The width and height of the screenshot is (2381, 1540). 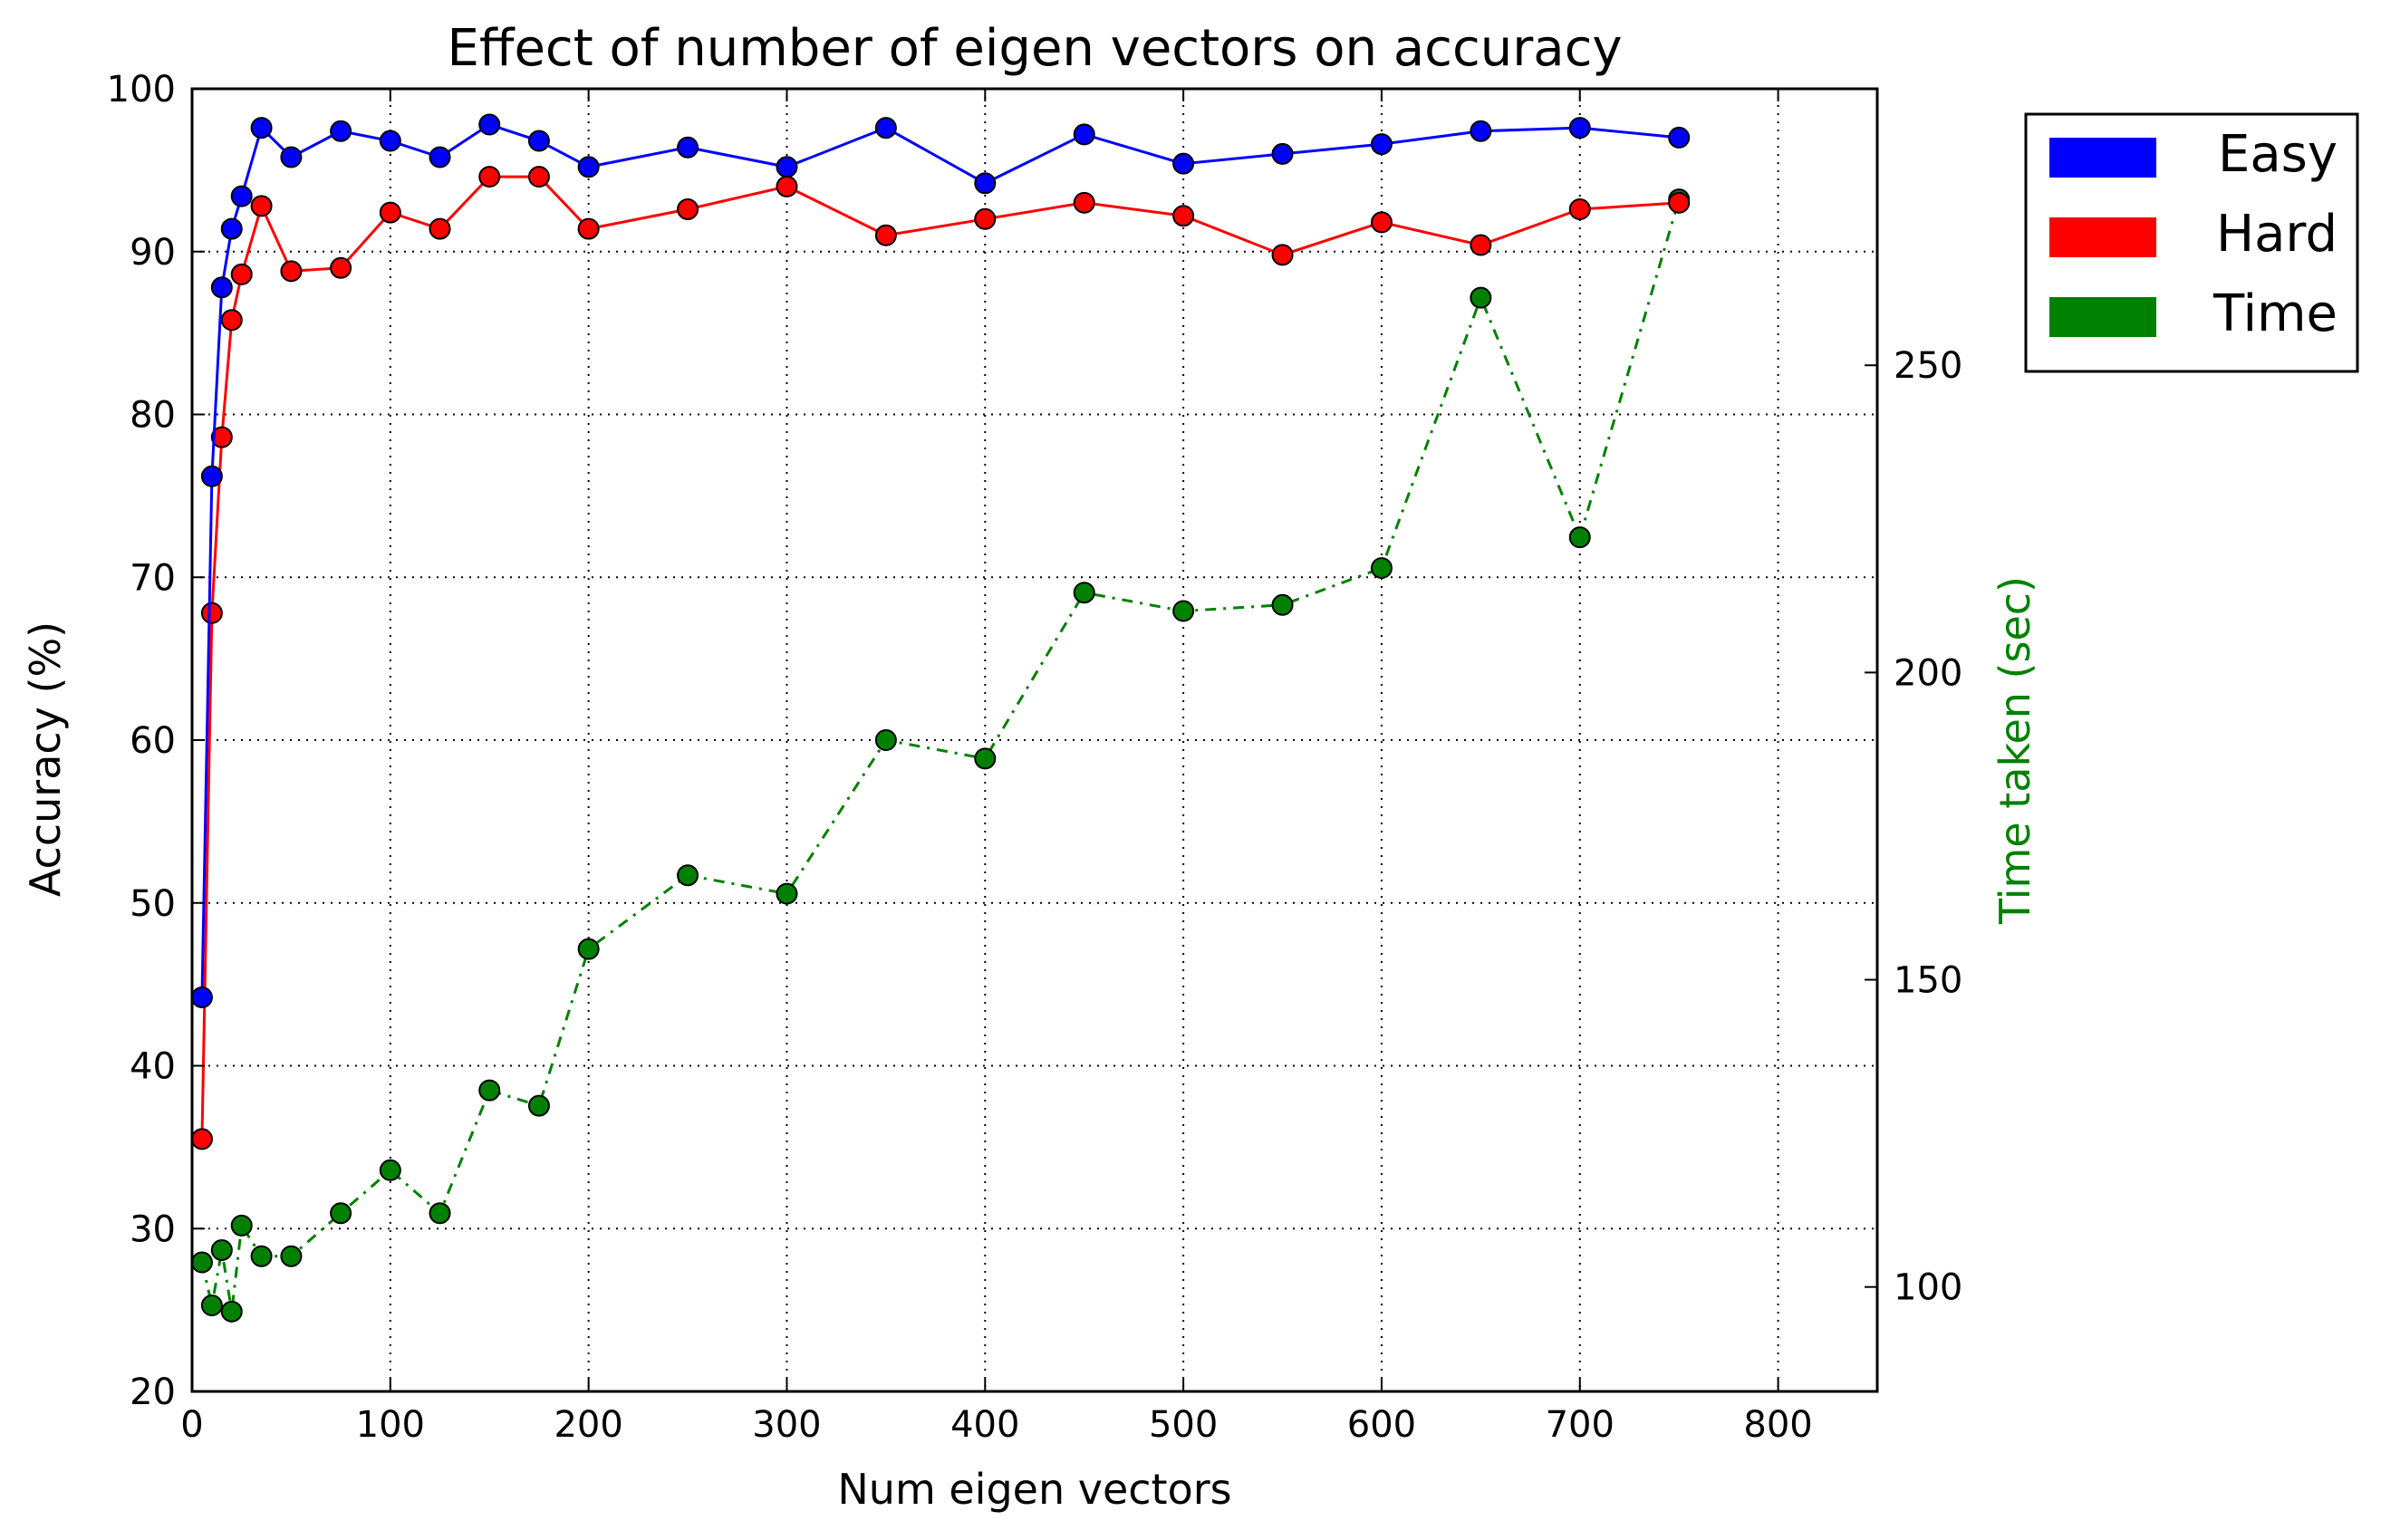 I want to click on x-tick-label: 0, so click(x=191, y=1425).